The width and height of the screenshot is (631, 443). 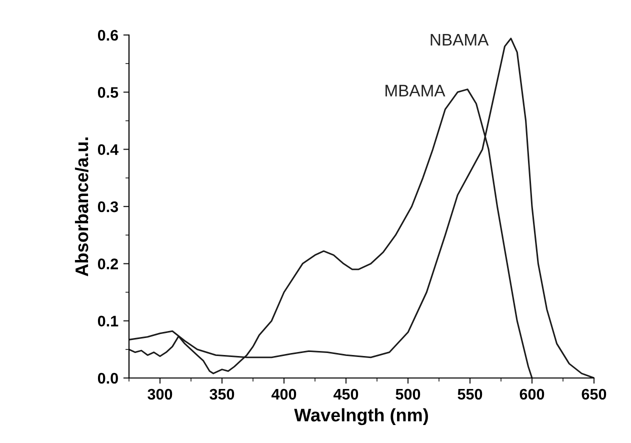 What do you see at coordinates (108, 206) in the screenshot?
I see `y-tick-label: 0.3` at bounding box center [108, 206].